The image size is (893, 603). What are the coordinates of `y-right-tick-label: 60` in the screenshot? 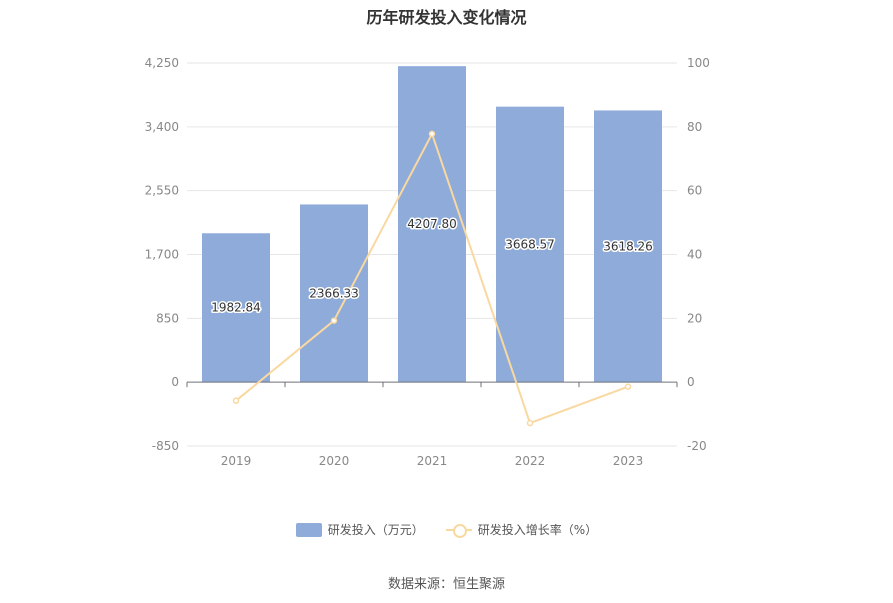 It's located at (694, 191).